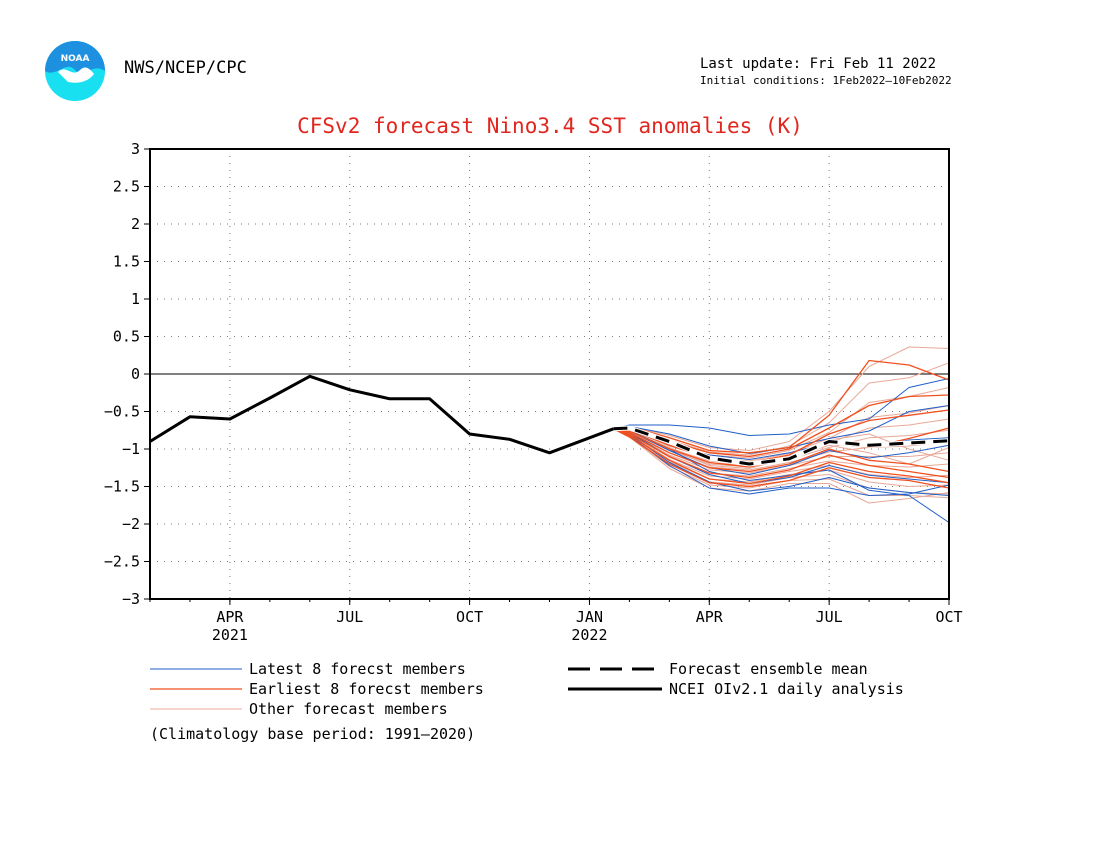 This screenshot has height=850, width=1100. What do you see at coordinates (185, 68) in the screenshot?
I see `org-label: NWS/NCEP/CPC` at bounding box center [185, 68].